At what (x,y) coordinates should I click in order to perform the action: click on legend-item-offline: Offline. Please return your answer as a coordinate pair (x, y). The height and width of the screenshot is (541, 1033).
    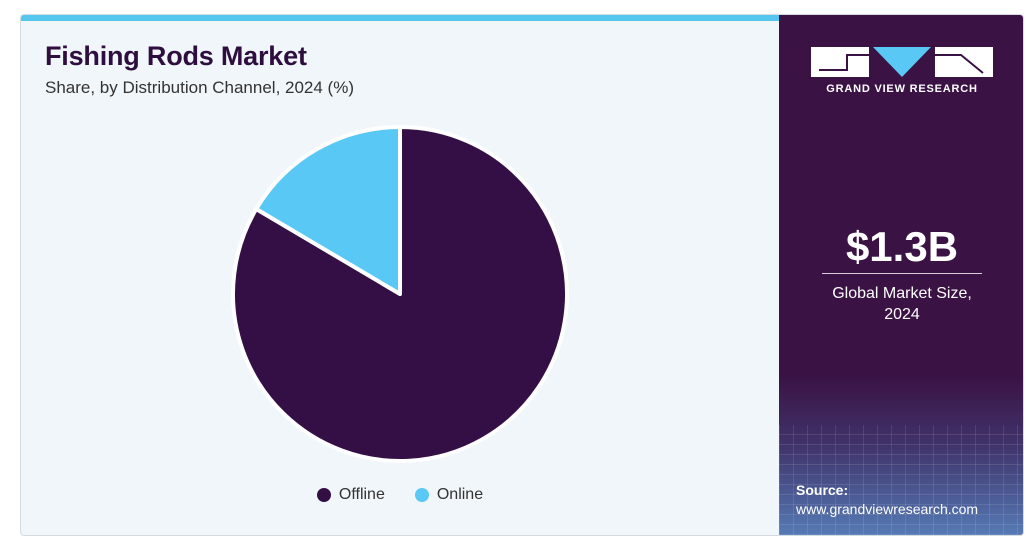
    Looking at the image, I should click on (350, 495).